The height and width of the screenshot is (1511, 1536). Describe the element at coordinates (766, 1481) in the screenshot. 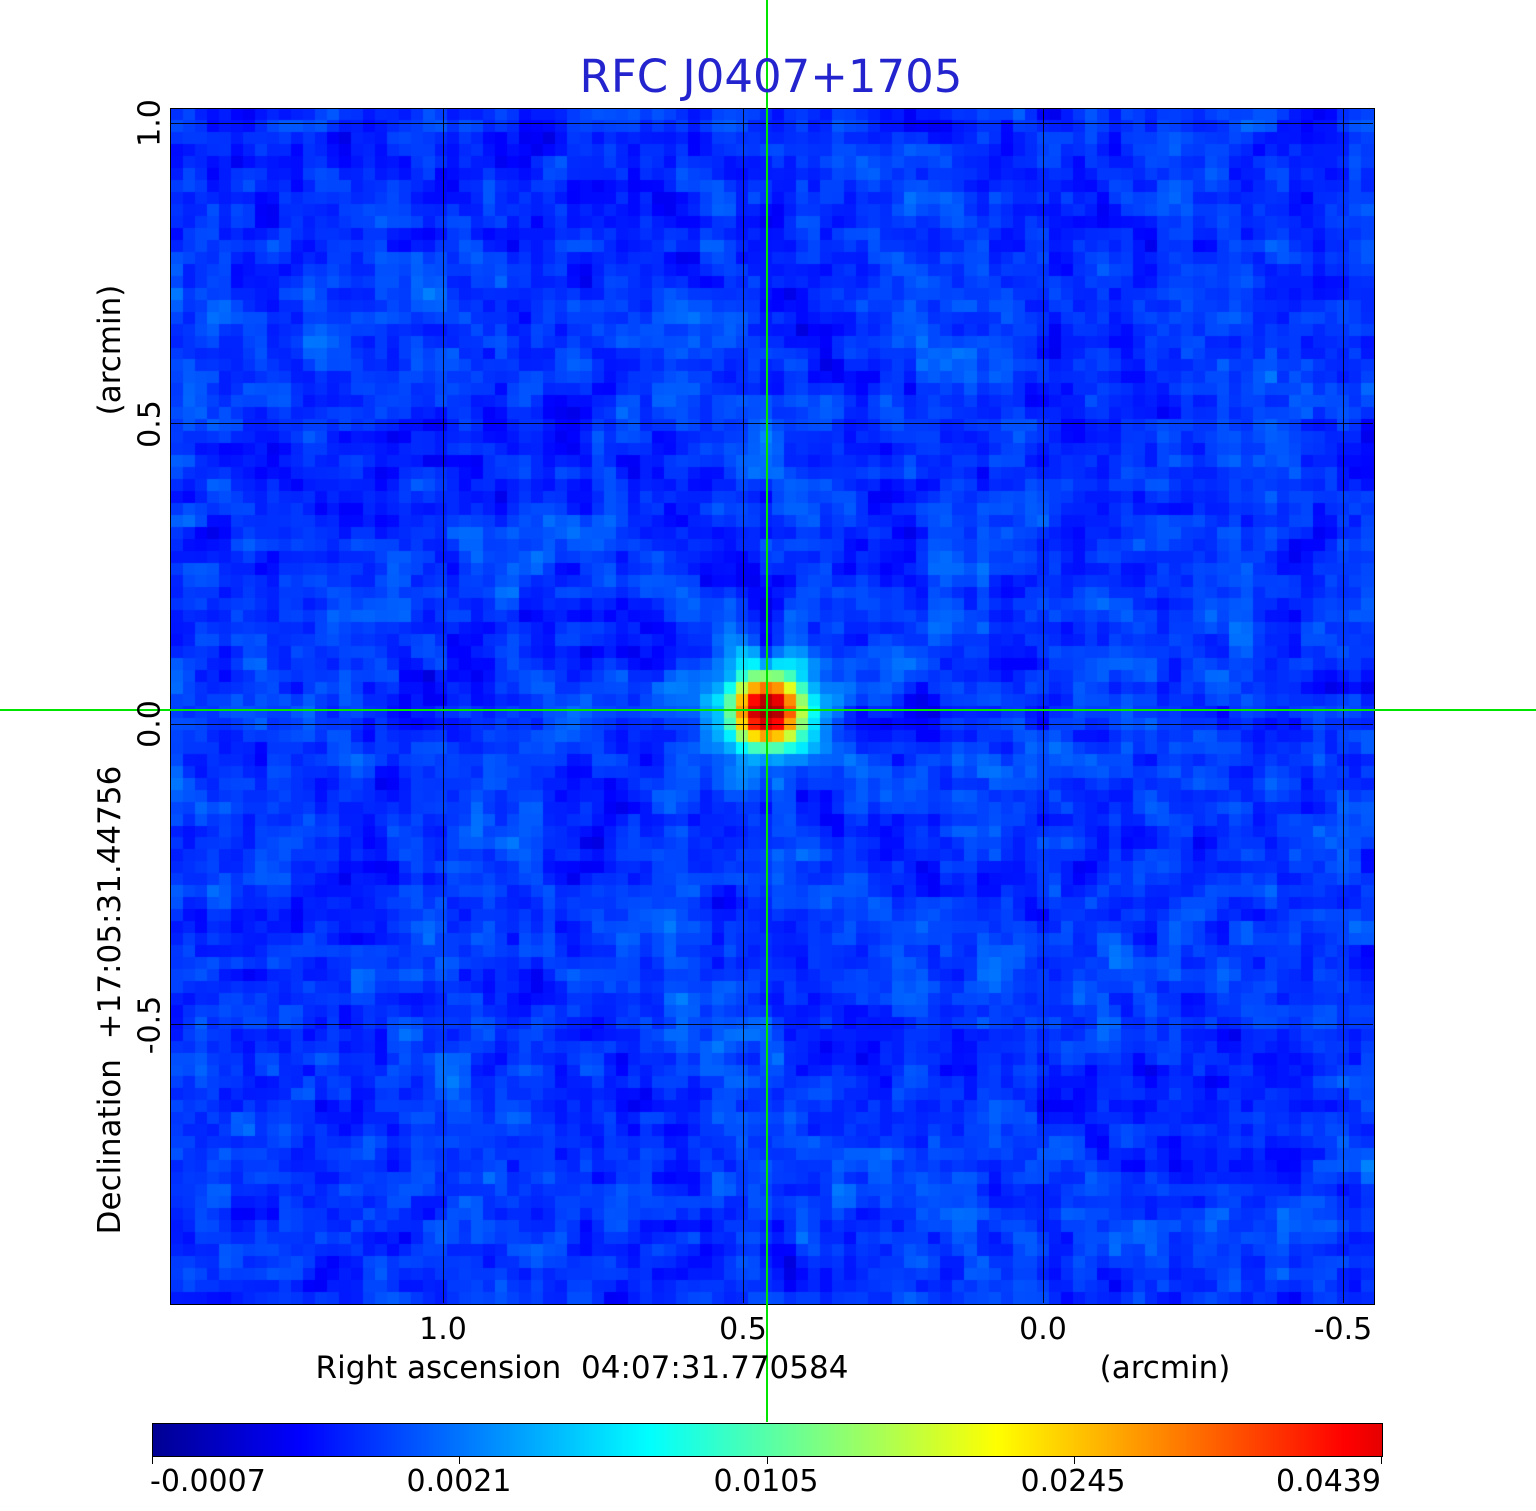

I see `colorbar-tick-label: 0.0105` at that location.